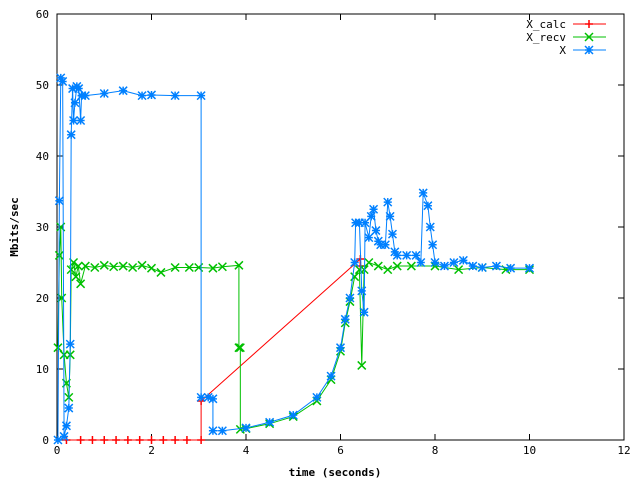 The width and height of the screenshot is (640, 480). I want to click on y-tick-label: 30, so click(42, 227).